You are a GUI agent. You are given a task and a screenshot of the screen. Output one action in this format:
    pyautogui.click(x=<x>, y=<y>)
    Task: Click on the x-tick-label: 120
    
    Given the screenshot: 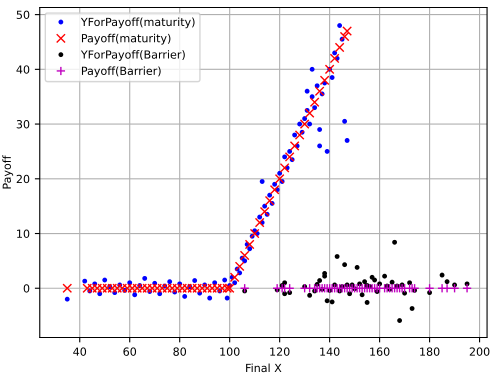 What is the action you would take?
    pyautogui.click(x=280, y=351)
    